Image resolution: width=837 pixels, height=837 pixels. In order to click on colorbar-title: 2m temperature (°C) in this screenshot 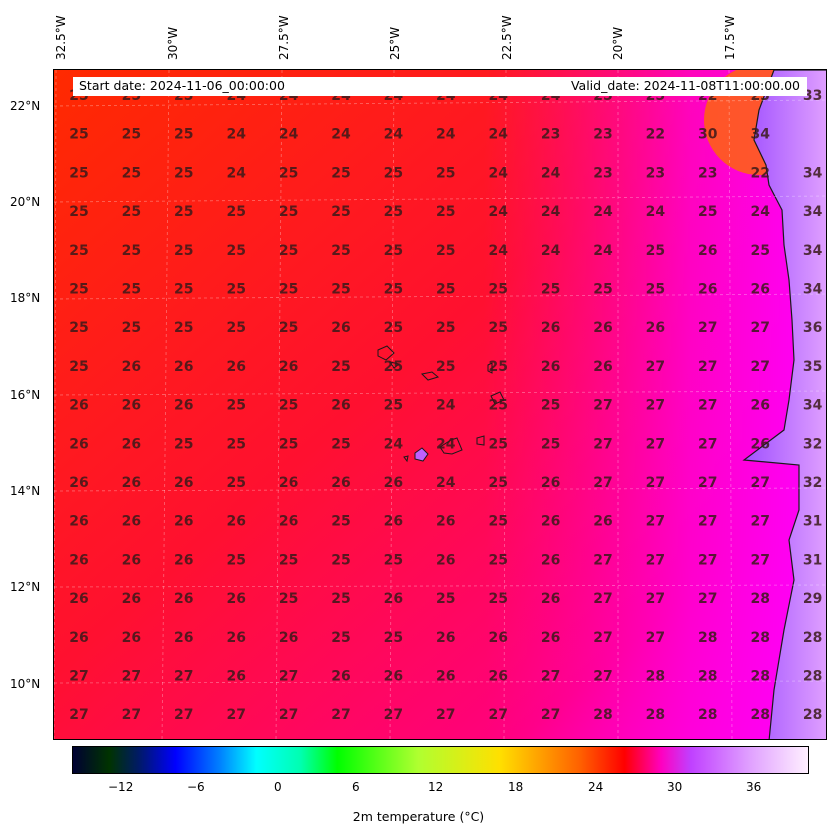, I will do `click(418, 816)`.